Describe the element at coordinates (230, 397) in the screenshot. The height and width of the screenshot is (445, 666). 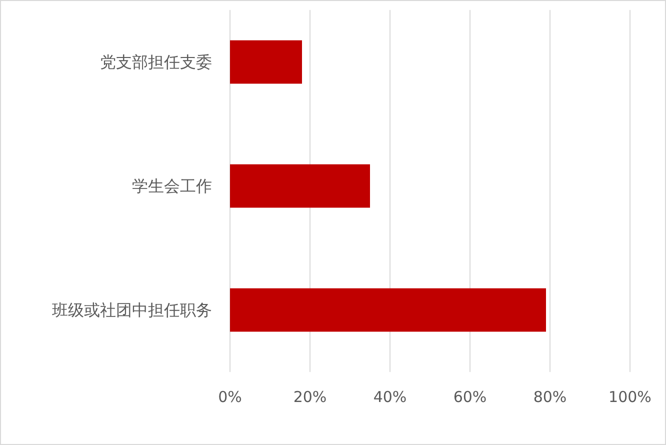
I see `x-tick-label: 0%` at that location.